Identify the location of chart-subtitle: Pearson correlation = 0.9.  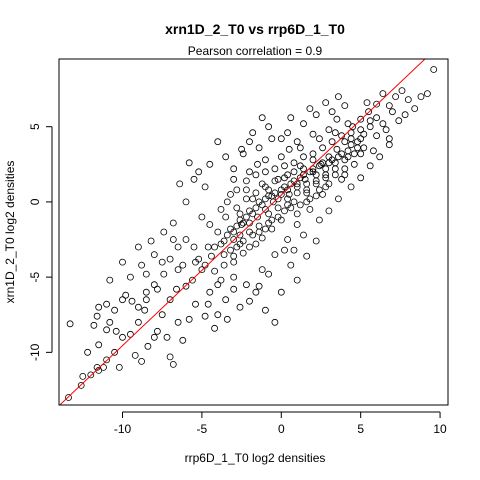
(255, 51).